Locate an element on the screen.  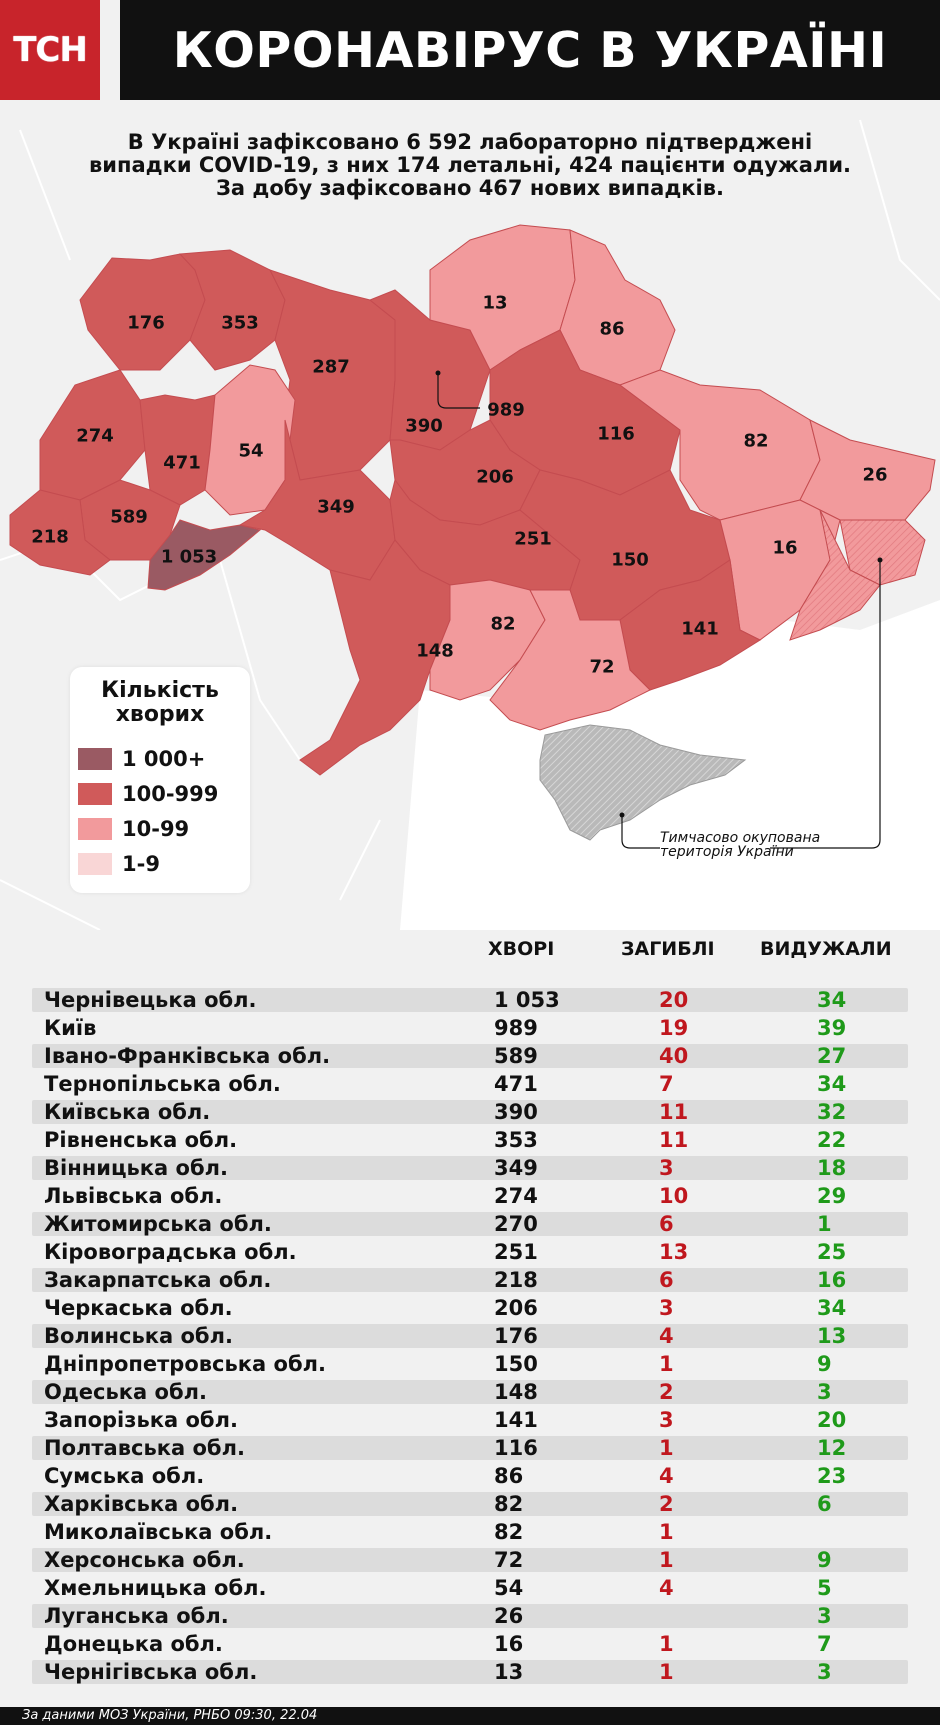
death-count-cell: 19 is located at coordinates (674, 1028).